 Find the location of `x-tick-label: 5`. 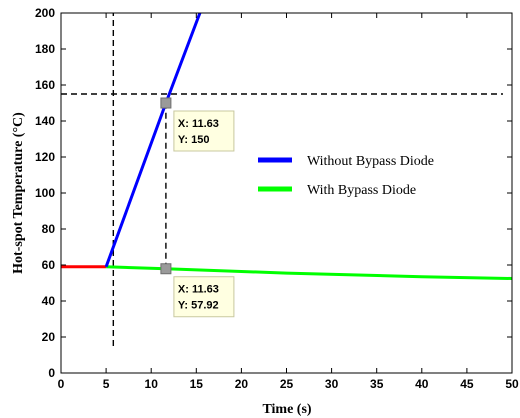

x-tick-label: 5 is located at coordinates (106, 384).